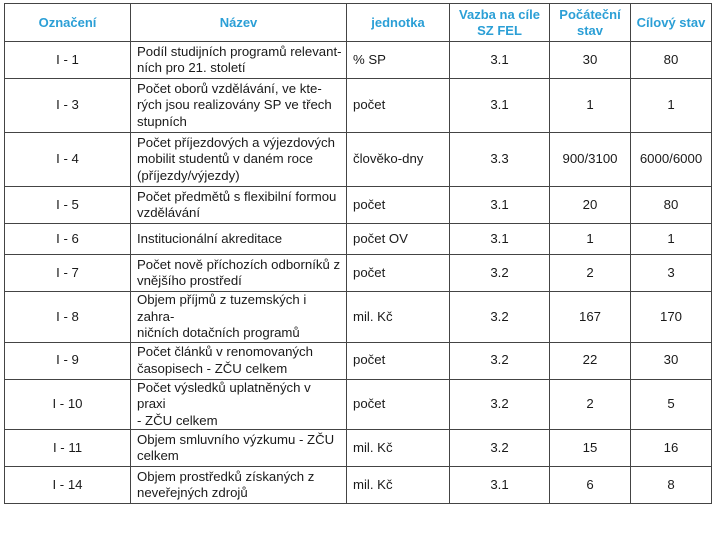  Describe the element at coordinates (67, 239) in the screenshot. I see `cell-oznaceni: I - 6` at that location.